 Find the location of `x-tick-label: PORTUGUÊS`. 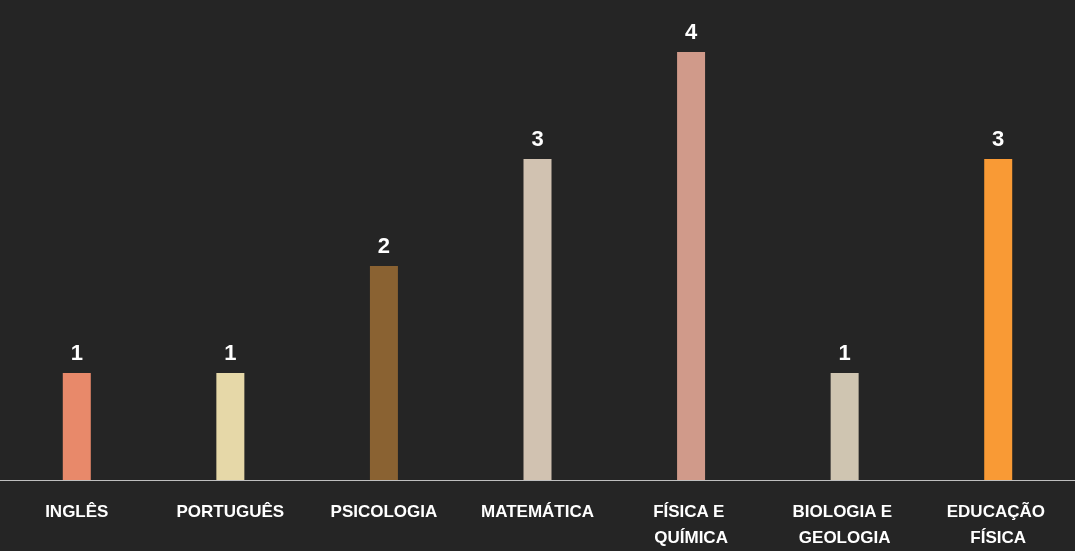

x-tick-label: PORTUGUÊS is located at coordinates (230, 511).